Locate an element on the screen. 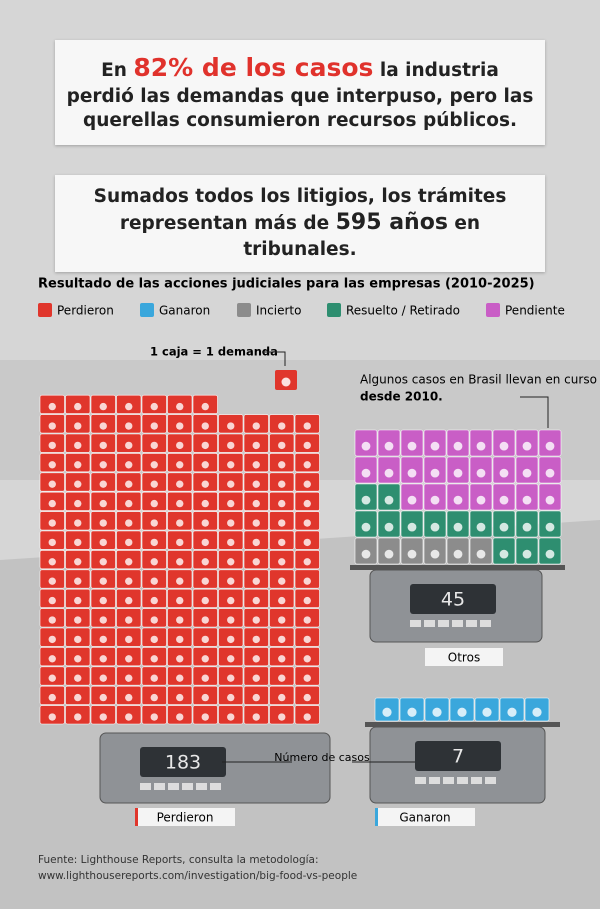 This screenshot has height=909, width=600. annotation: Algunos casos en Brasil llevan en curso is located at coordinates (478, 380).